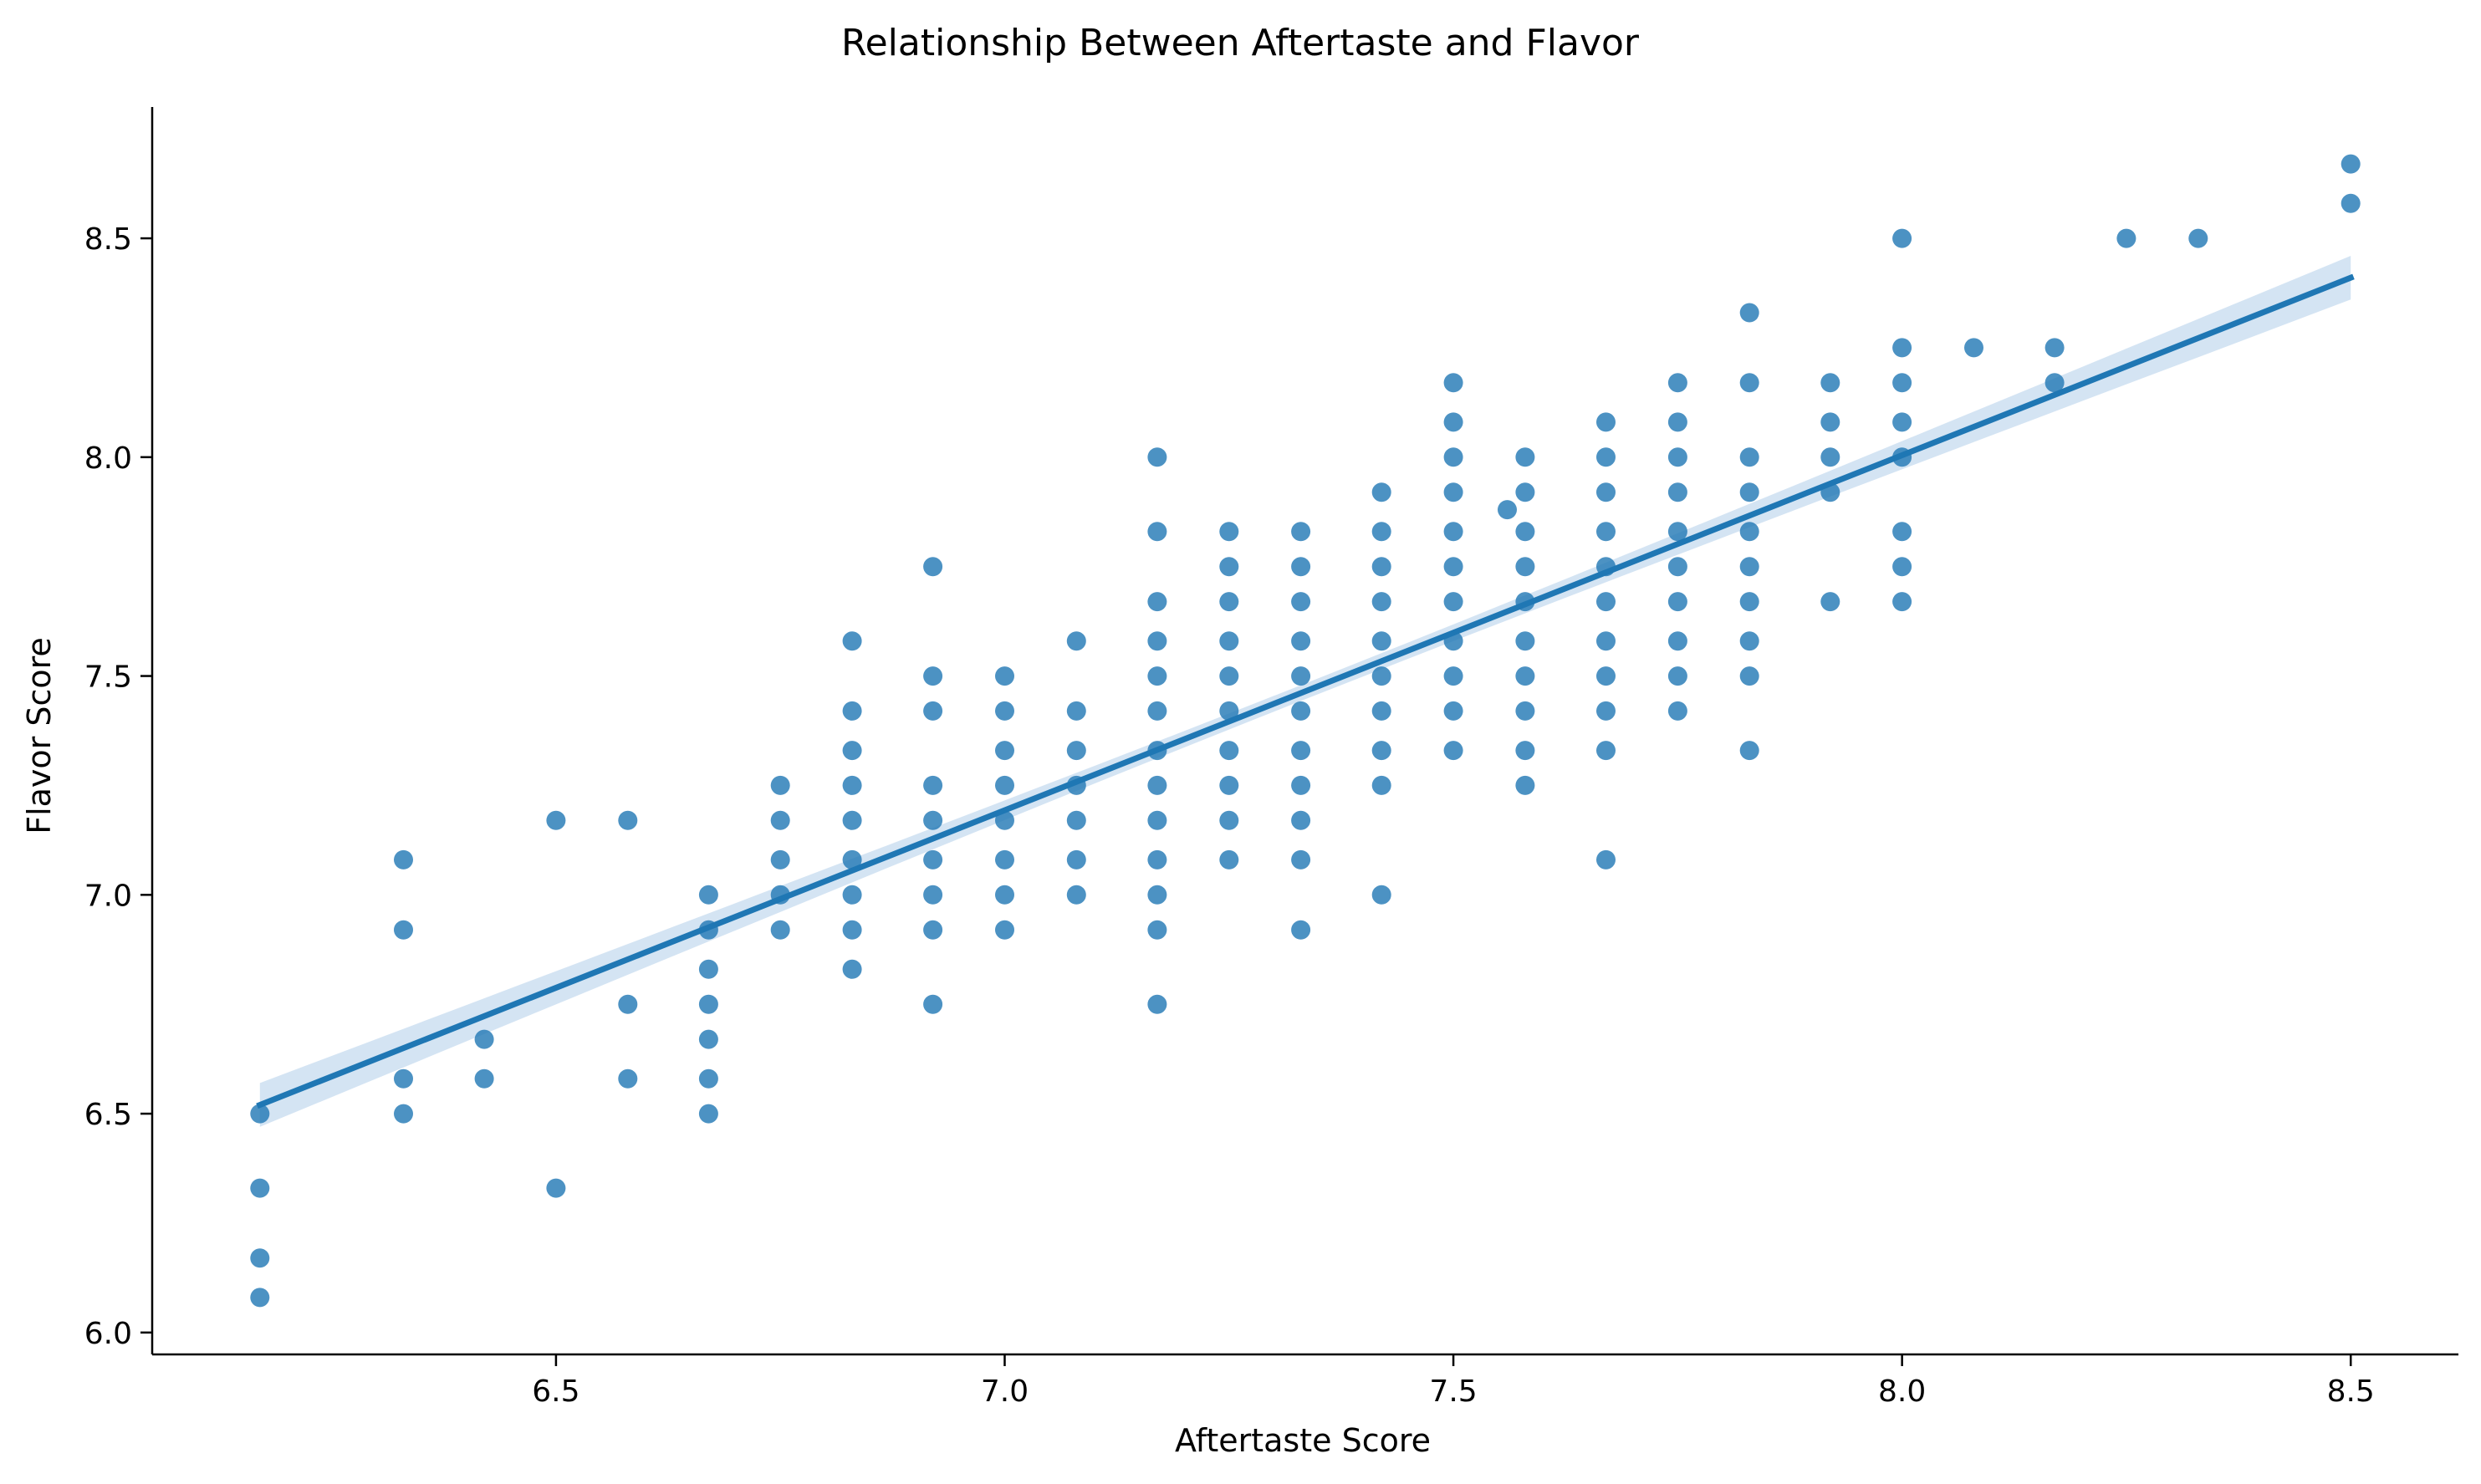 The width and height of the screenshot is (2481, 1484). What do you see at coordinates (108, 1115) in the screenshot?
I see `y-tick-label: 6.5` at bounding box center [108, 1115].